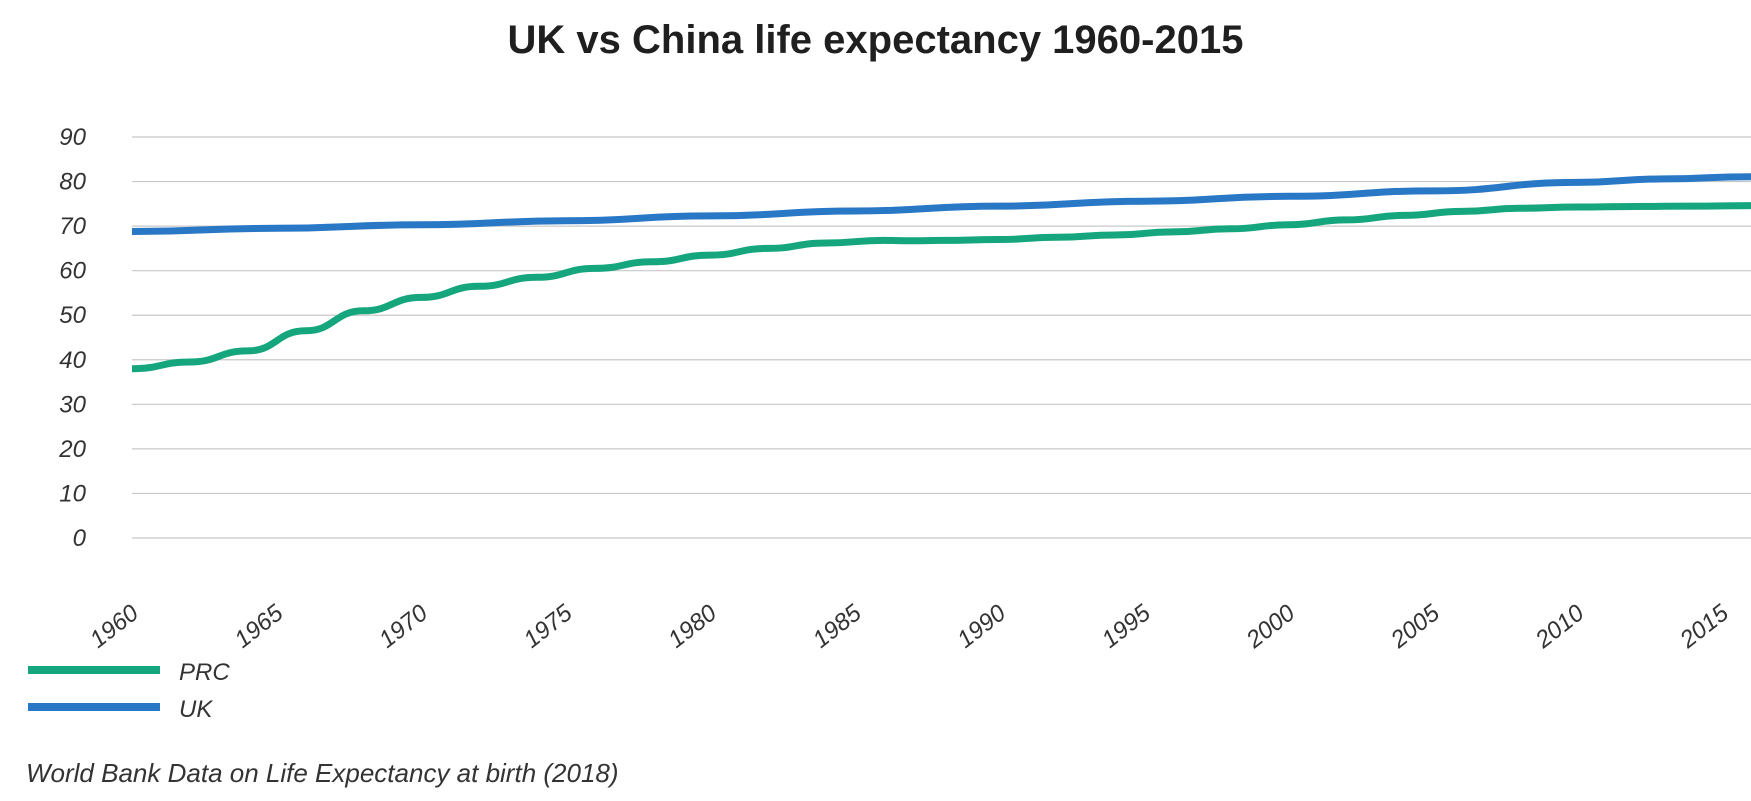 The height and width of the screenshot is (801, 1751). I want to click on x-tick-label: 1975, so click(548, 626).